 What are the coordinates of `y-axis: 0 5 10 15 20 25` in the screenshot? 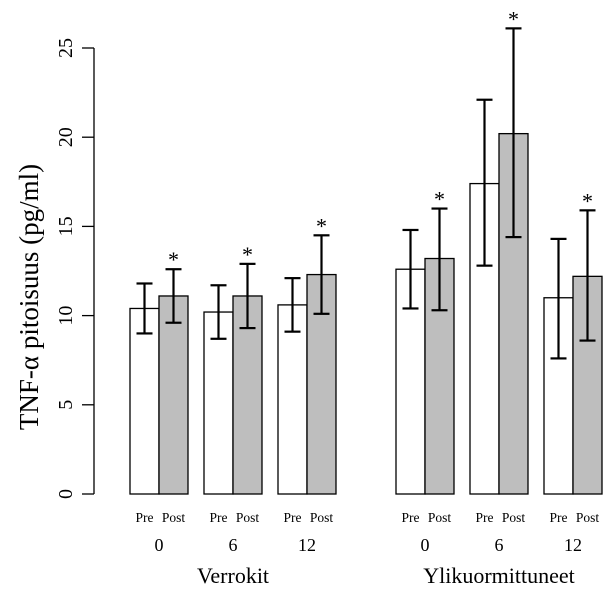 It's located at (75, 268).